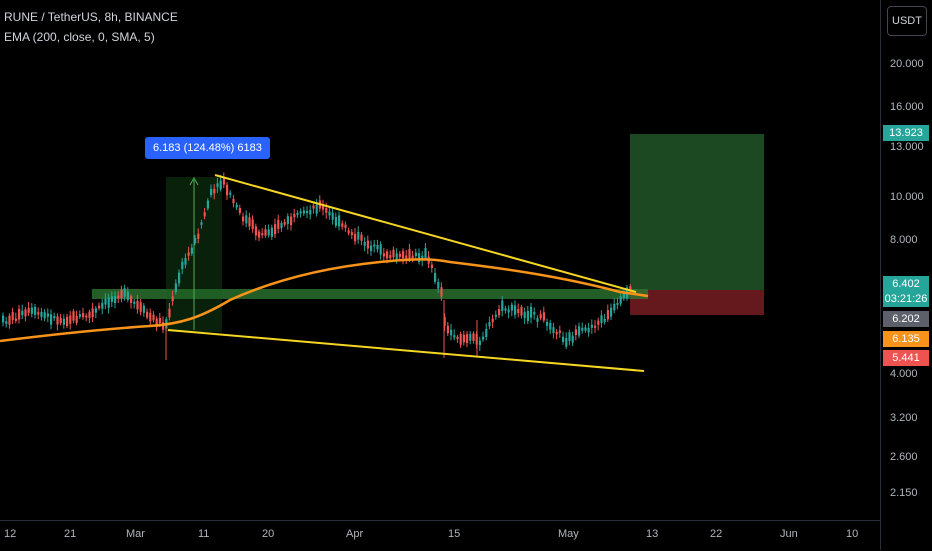 The width and height of the screenshot is (932, 551). What do you see at coordinates (204, 534) in the screenshot?
I see `time-tick: 11` at bounding box center [204, 534].